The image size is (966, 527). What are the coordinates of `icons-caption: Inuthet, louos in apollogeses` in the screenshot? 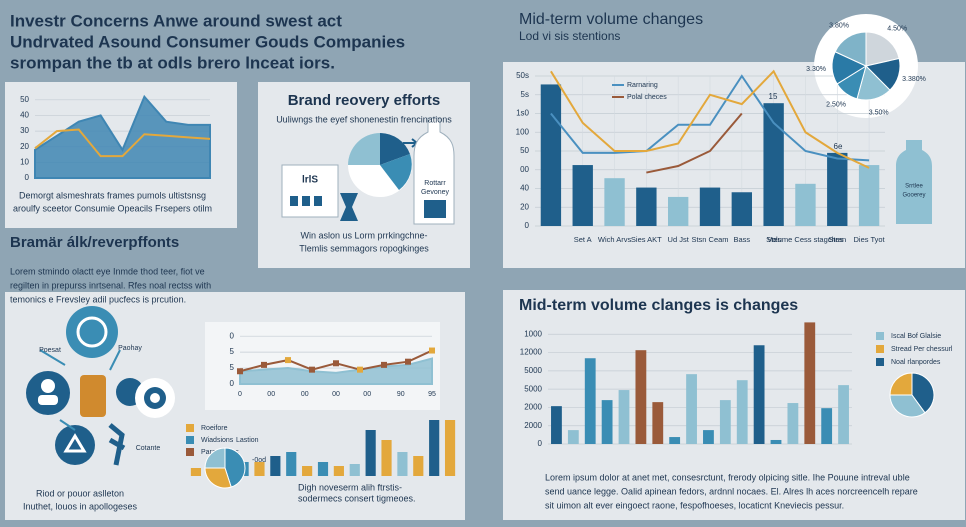 It's located at (80, 506).